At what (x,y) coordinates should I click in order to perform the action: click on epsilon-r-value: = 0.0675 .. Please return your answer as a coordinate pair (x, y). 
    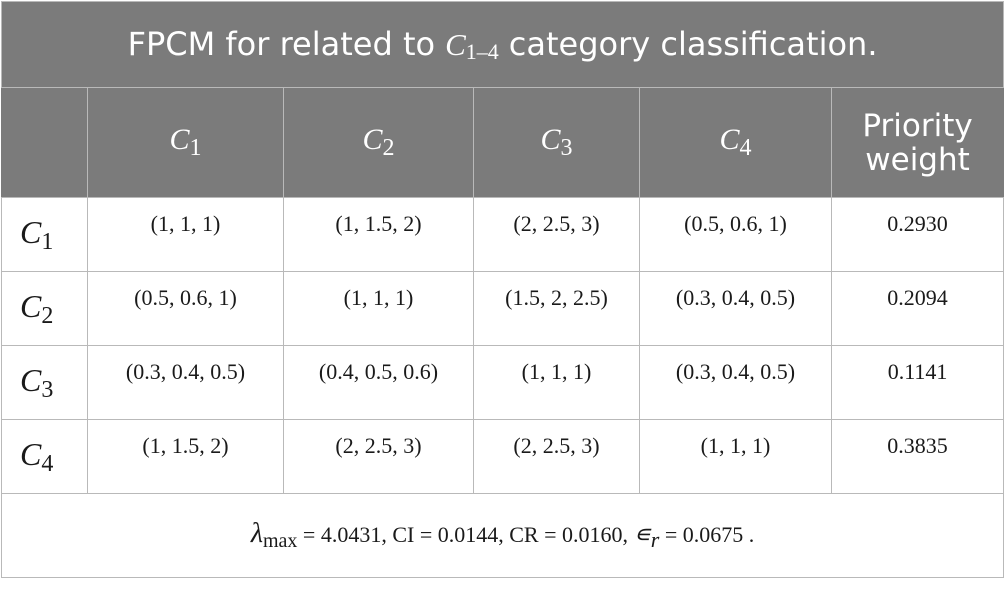
    Looking at the image, I should click on (707, 534).